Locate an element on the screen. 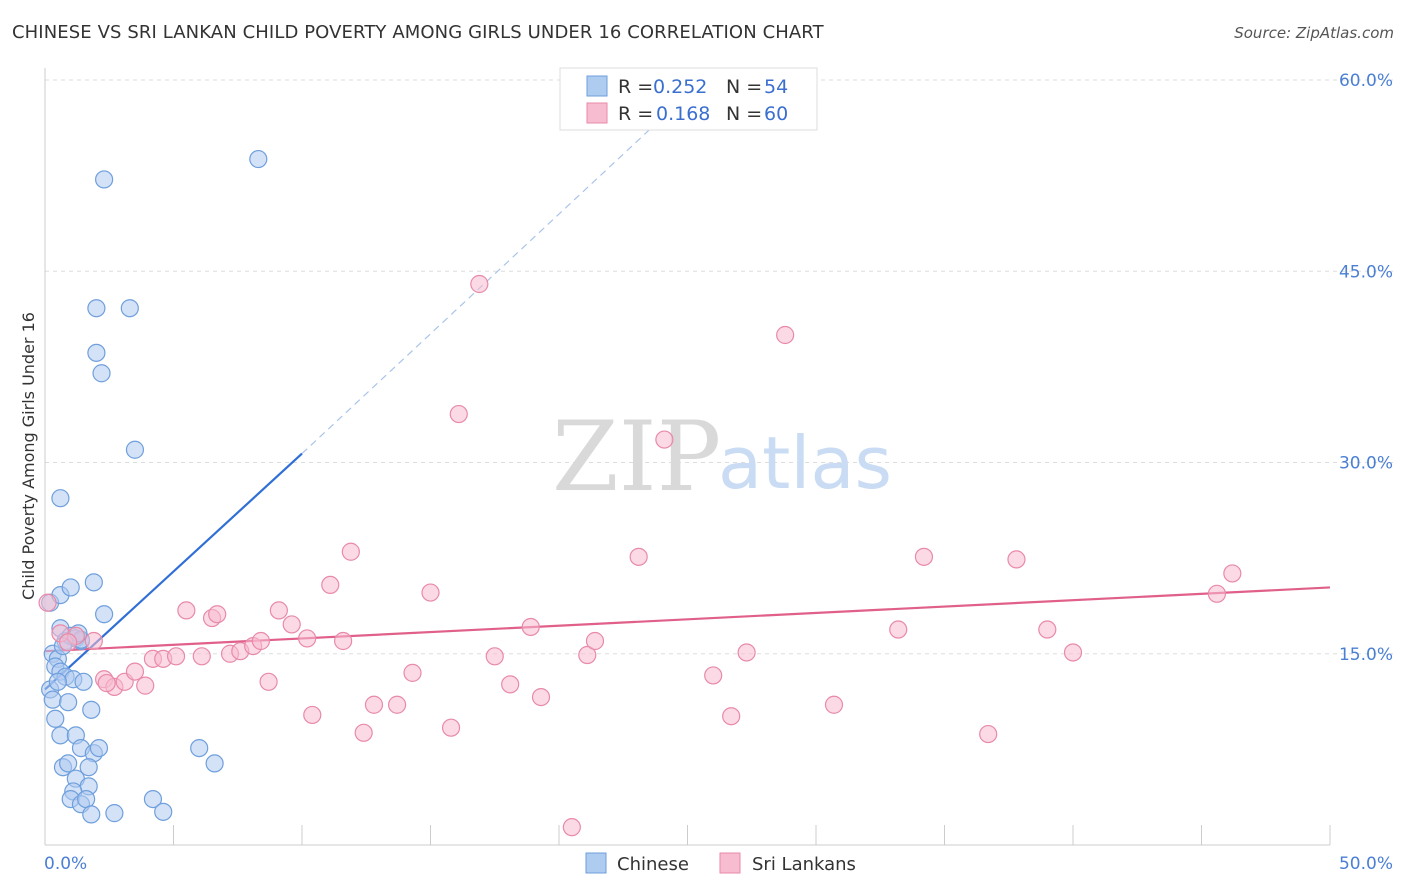  bottom-legend-label-sri-lankans: Sri Lankans is located at coordinates (804, 864).